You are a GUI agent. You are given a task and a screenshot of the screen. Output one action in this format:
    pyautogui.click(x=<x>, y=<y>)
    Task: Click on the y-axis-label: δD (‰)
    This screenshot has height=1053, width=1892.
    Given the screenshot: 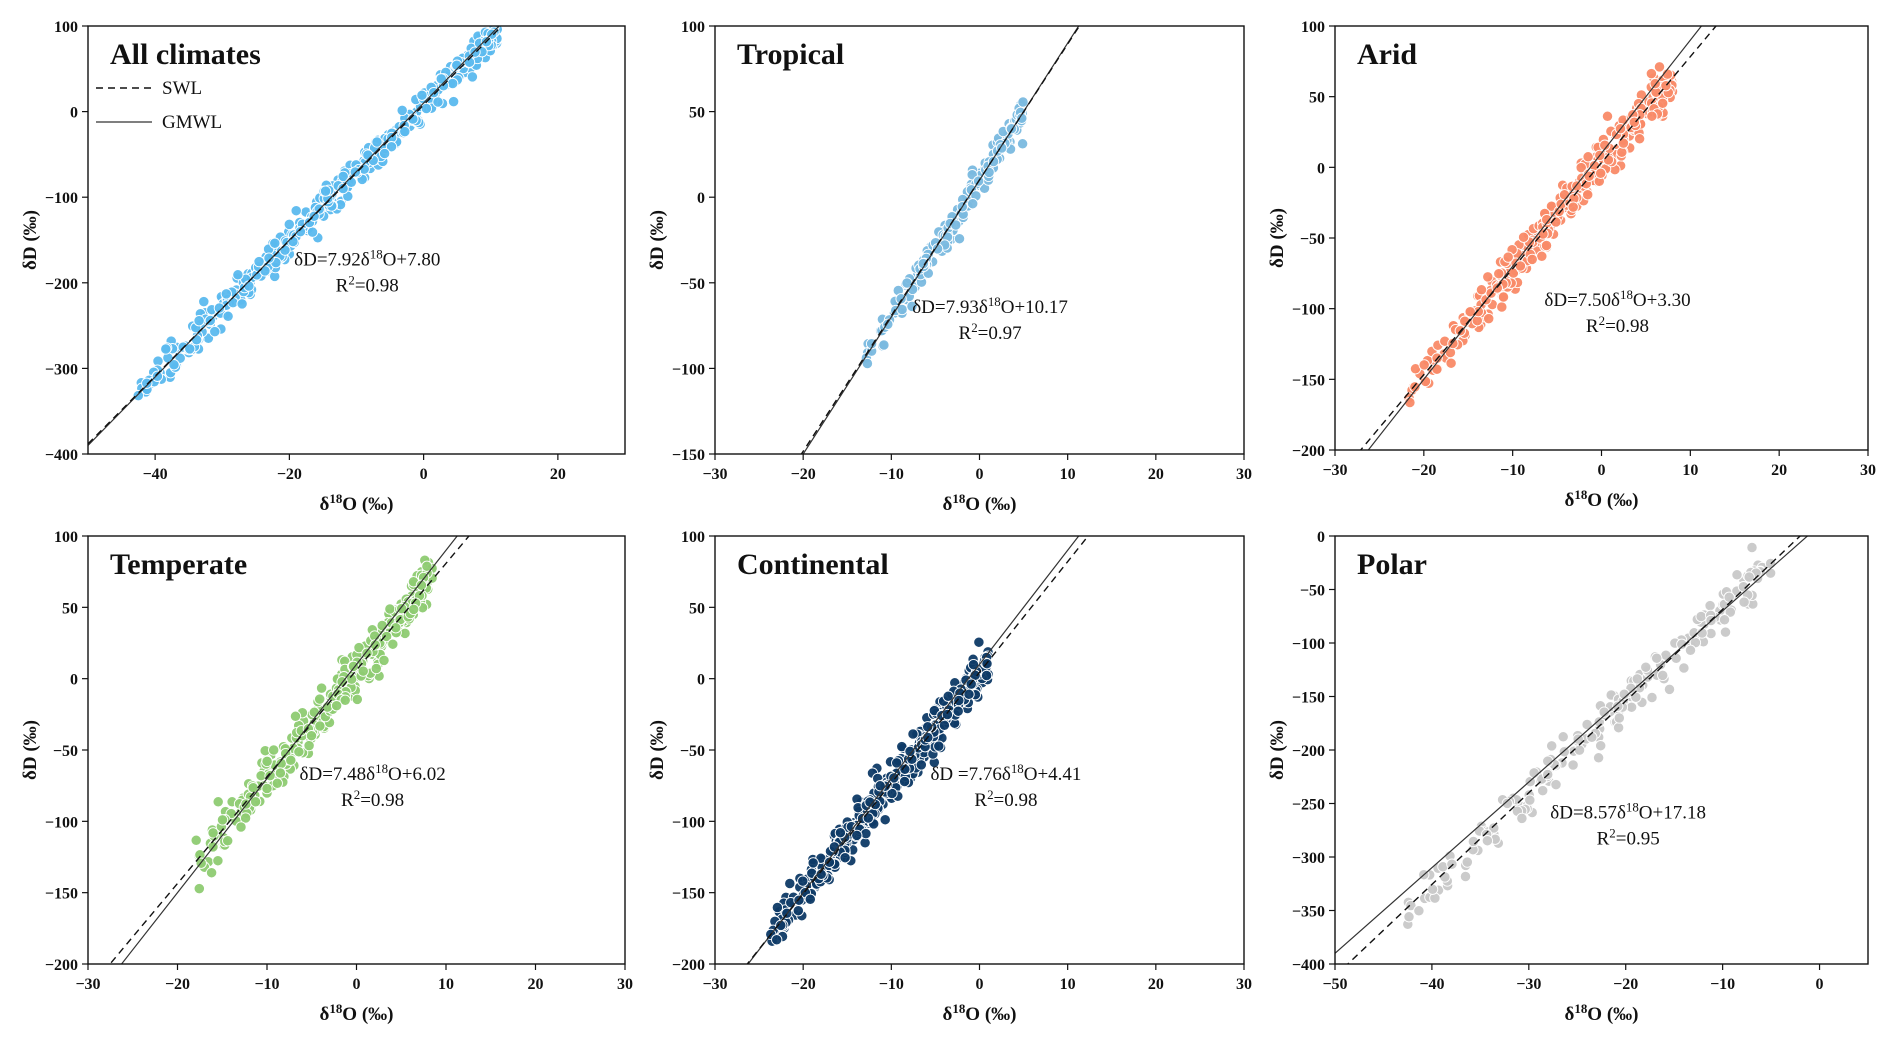 What is the action you would take?
    pyautogui.click(x=30, y=240)
    